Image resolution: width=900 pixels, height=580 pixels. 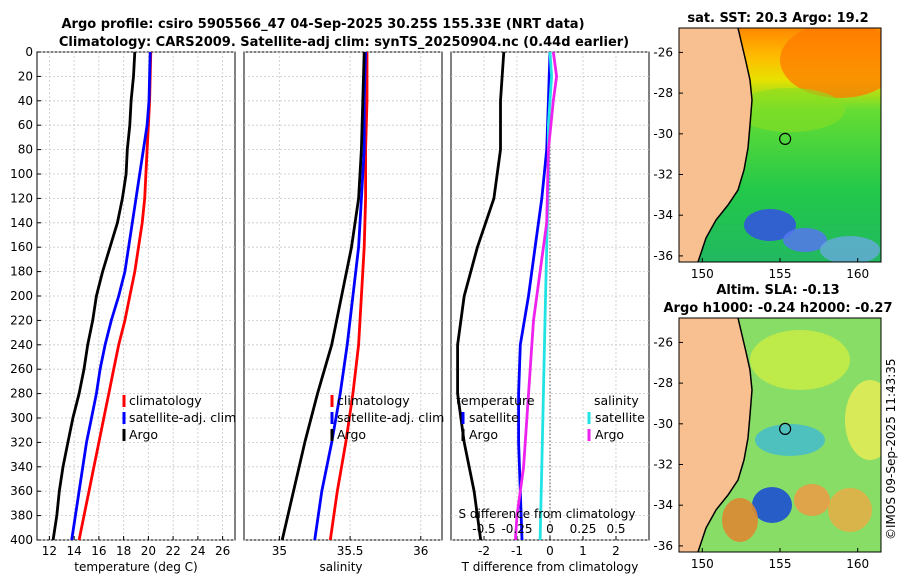 I want to click on sst-warm-patch, so click(x=830, y=63).